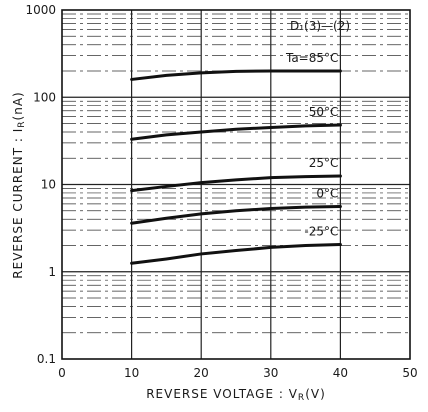 This screenshot has height=412, width=428. Describe the element at coordinates (131, 373) in the screenshot. I see `x-tick-label: 10` at that location.